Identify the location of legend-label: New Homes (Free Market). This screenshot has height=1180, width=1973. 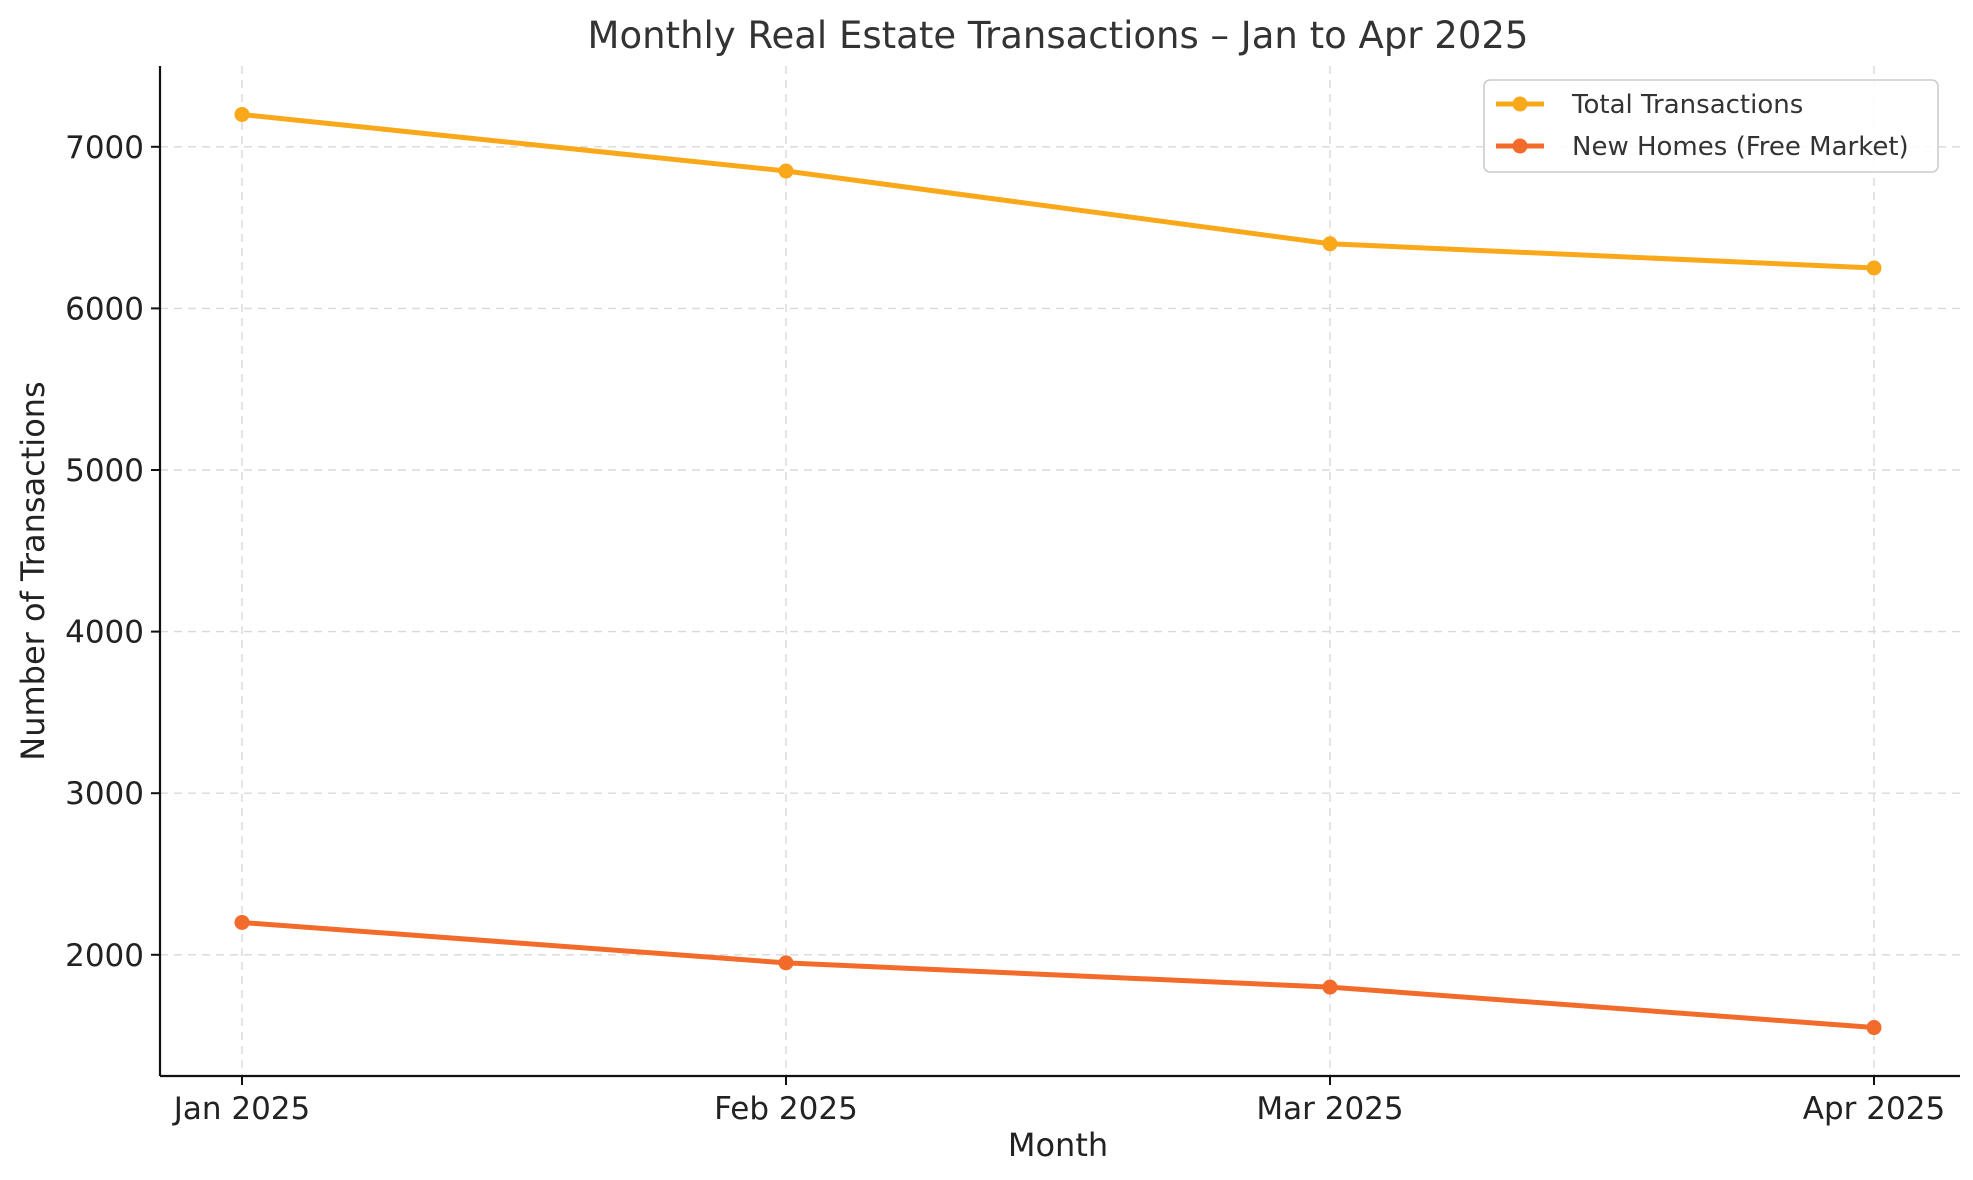
(1740, 147).